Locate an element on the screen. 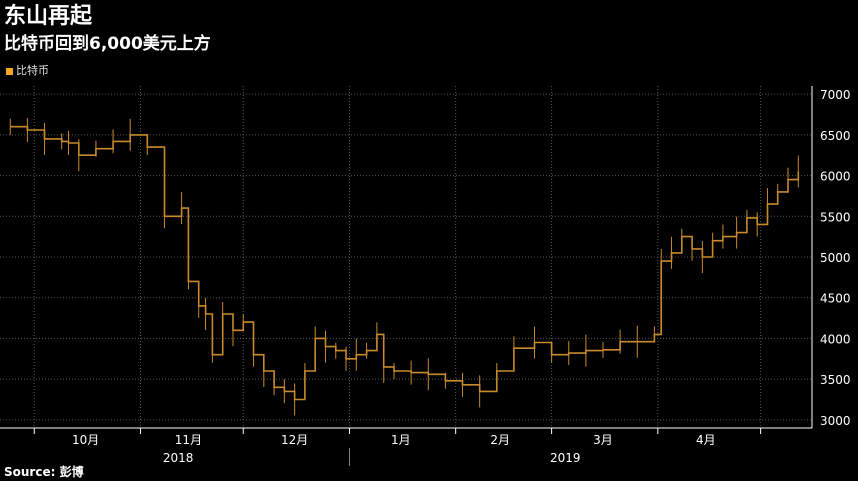 The image size is (858, 481). x-tick-label: 1月 is located at coordinates (401, 440).